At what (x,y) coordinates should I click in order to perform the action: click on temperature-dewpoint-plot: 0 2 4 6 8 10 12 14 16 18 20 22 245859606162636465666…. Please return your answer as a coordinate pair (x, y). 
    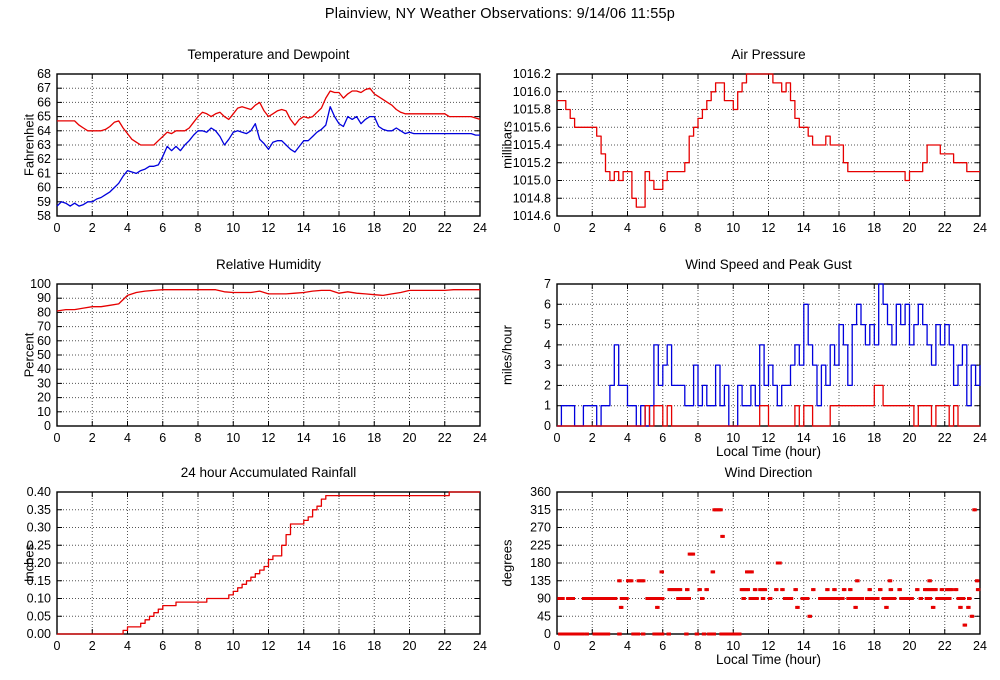
    Looking at the image, I should click on (262, 151).